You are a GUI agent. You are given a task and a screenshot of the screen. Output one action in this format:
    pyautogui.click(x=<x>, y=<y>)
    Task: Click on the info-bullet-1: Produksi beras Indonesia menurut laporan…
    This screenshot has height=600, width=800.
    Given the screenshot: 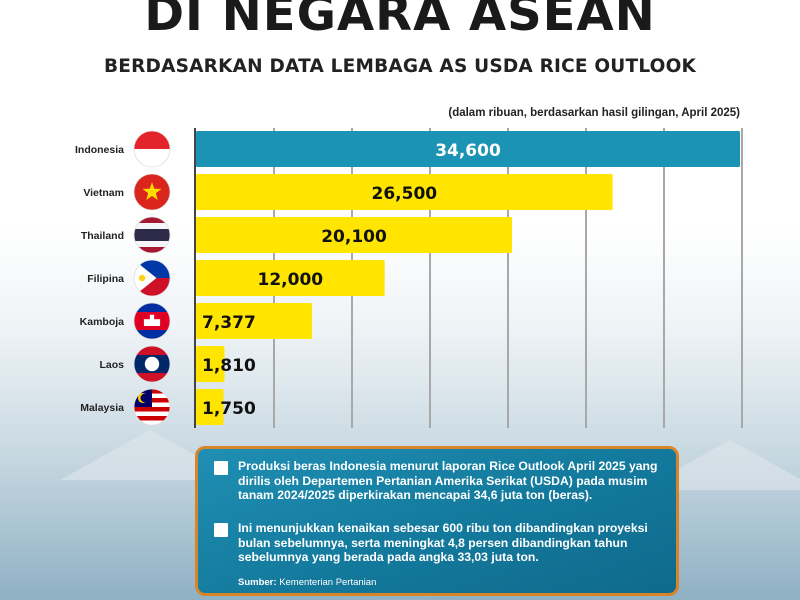 What is the action you would take?
    pyautogui.click(x=441, y=481)
    